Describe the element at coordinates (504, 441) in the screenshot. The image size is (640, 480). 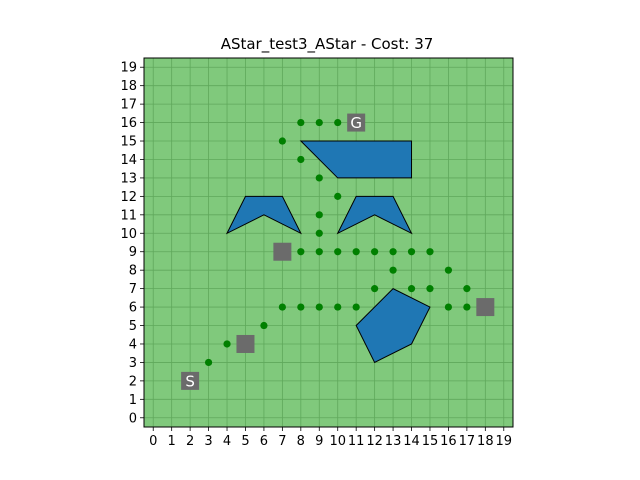
I see `x-tick-label: 19` at that location.